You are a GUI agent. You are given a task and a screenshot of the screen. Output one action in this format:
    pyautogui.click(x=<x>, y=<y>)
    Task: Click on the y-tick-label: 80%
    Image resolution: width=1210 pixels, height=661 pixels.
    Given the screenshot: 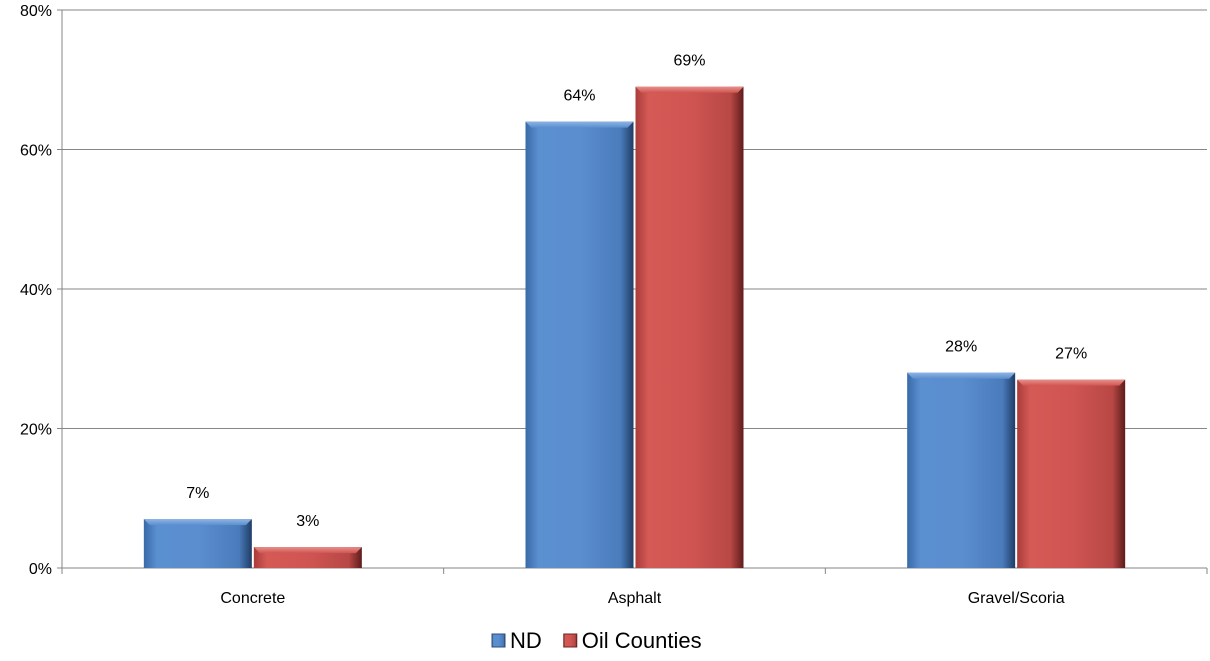 What is the action you would take?
    pyautogui.click(x=36, y=11)
    